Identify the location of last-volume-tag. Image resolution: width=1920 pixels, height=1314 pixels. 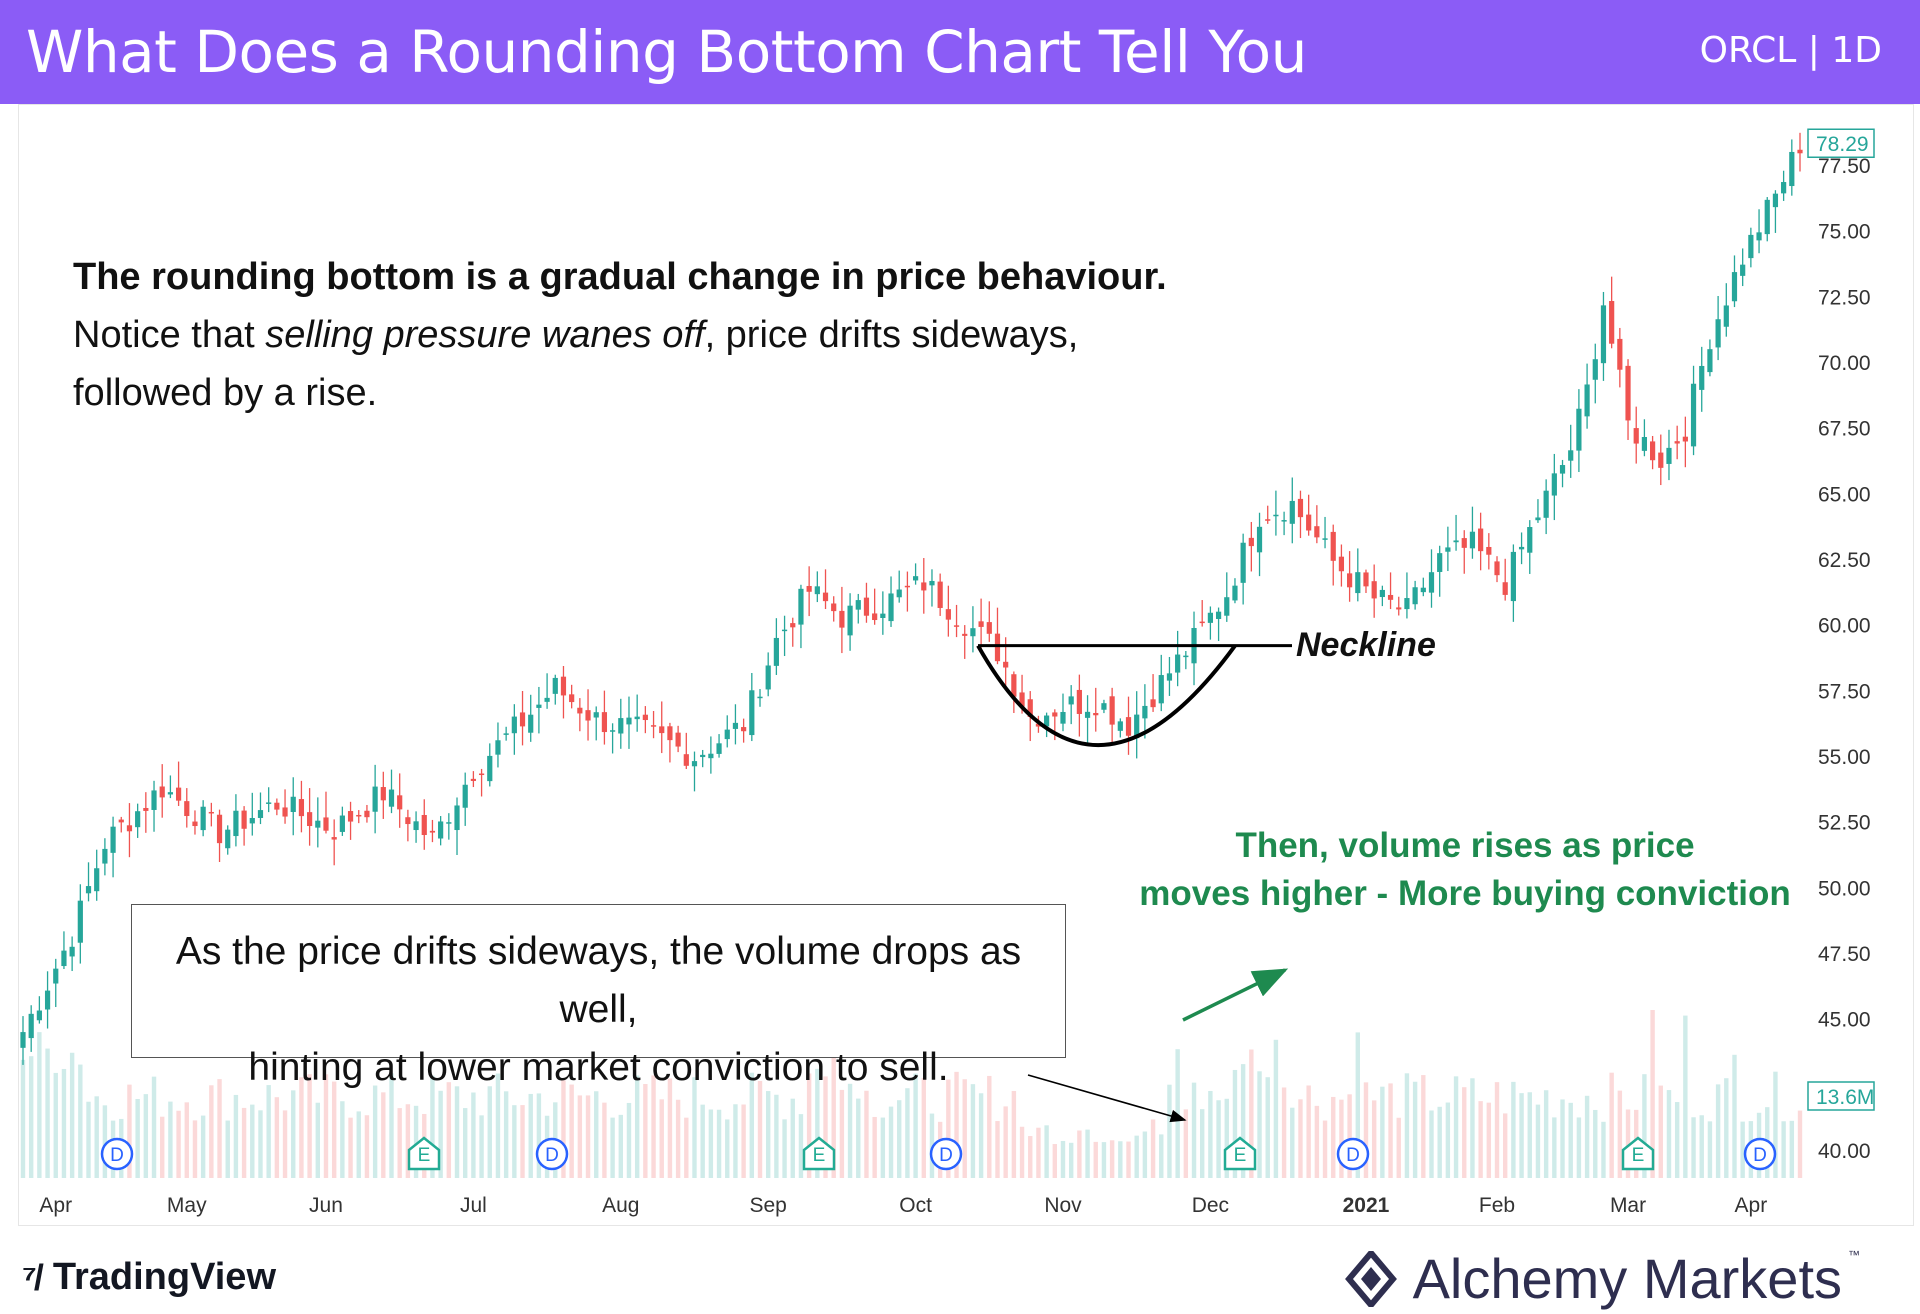
(1841, 1096).